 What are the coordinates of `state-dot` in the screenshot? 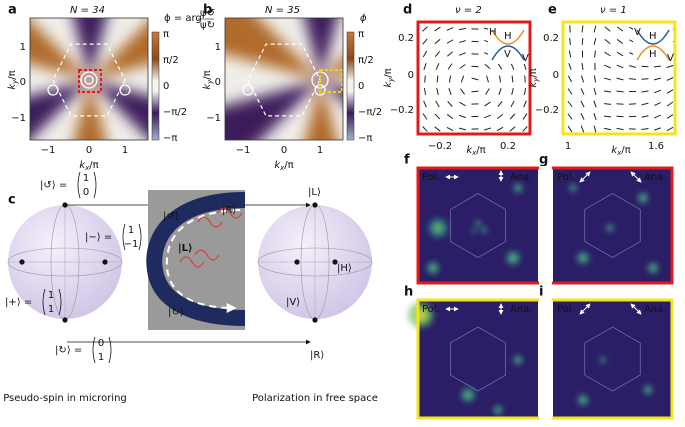 It's located at (65, 320).